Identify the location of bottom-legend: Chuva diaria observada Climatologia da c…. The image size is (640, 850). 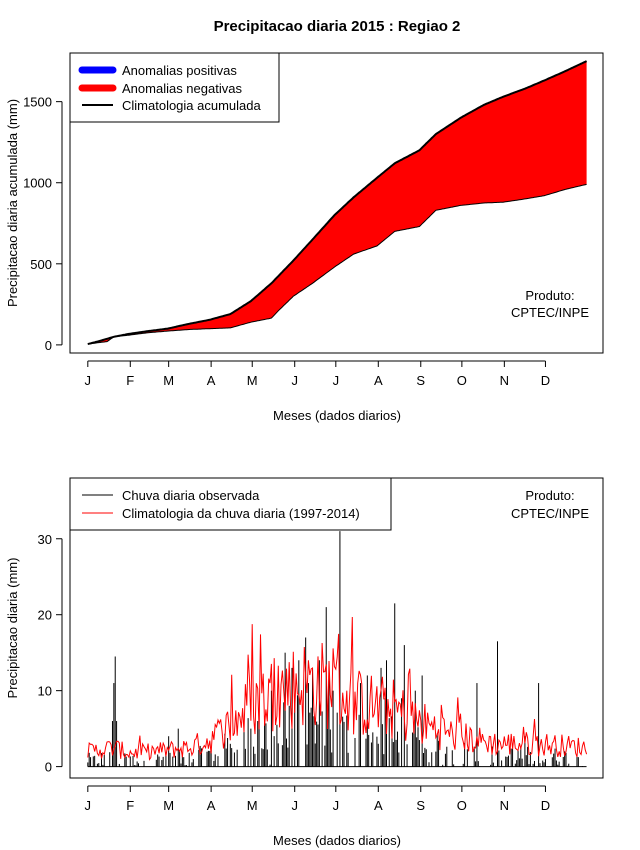
(230, 504).